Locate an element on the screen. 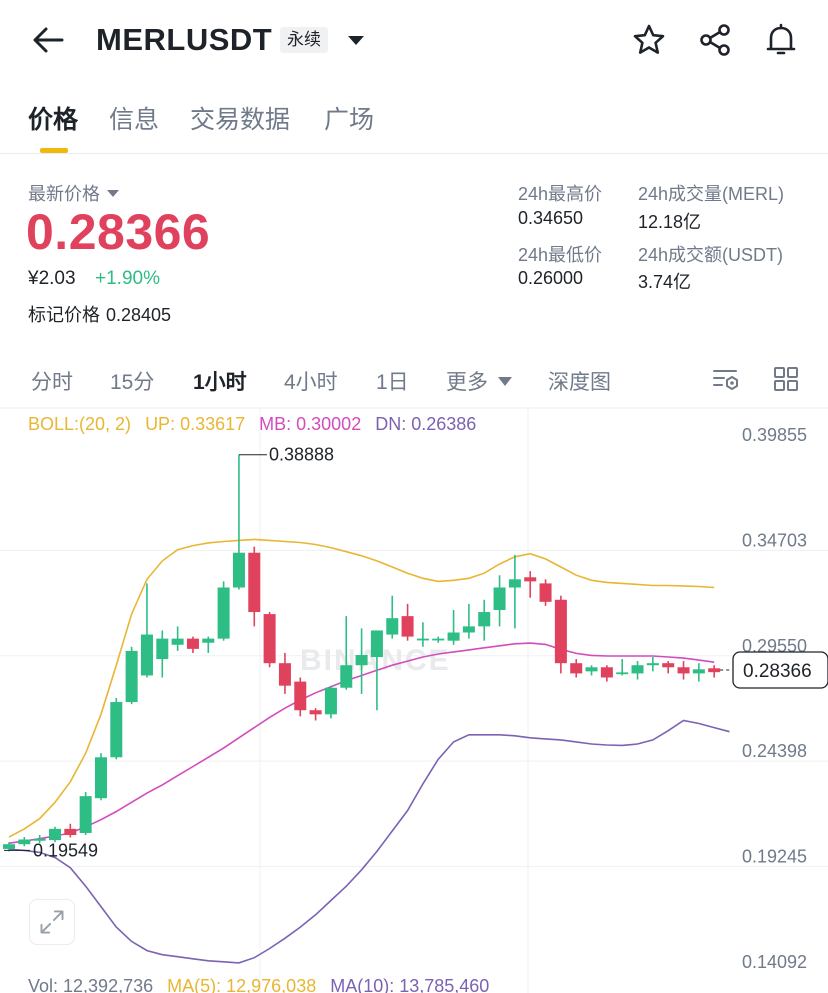  perpetual-badge: 永续 is located at coordinates (304, 40).